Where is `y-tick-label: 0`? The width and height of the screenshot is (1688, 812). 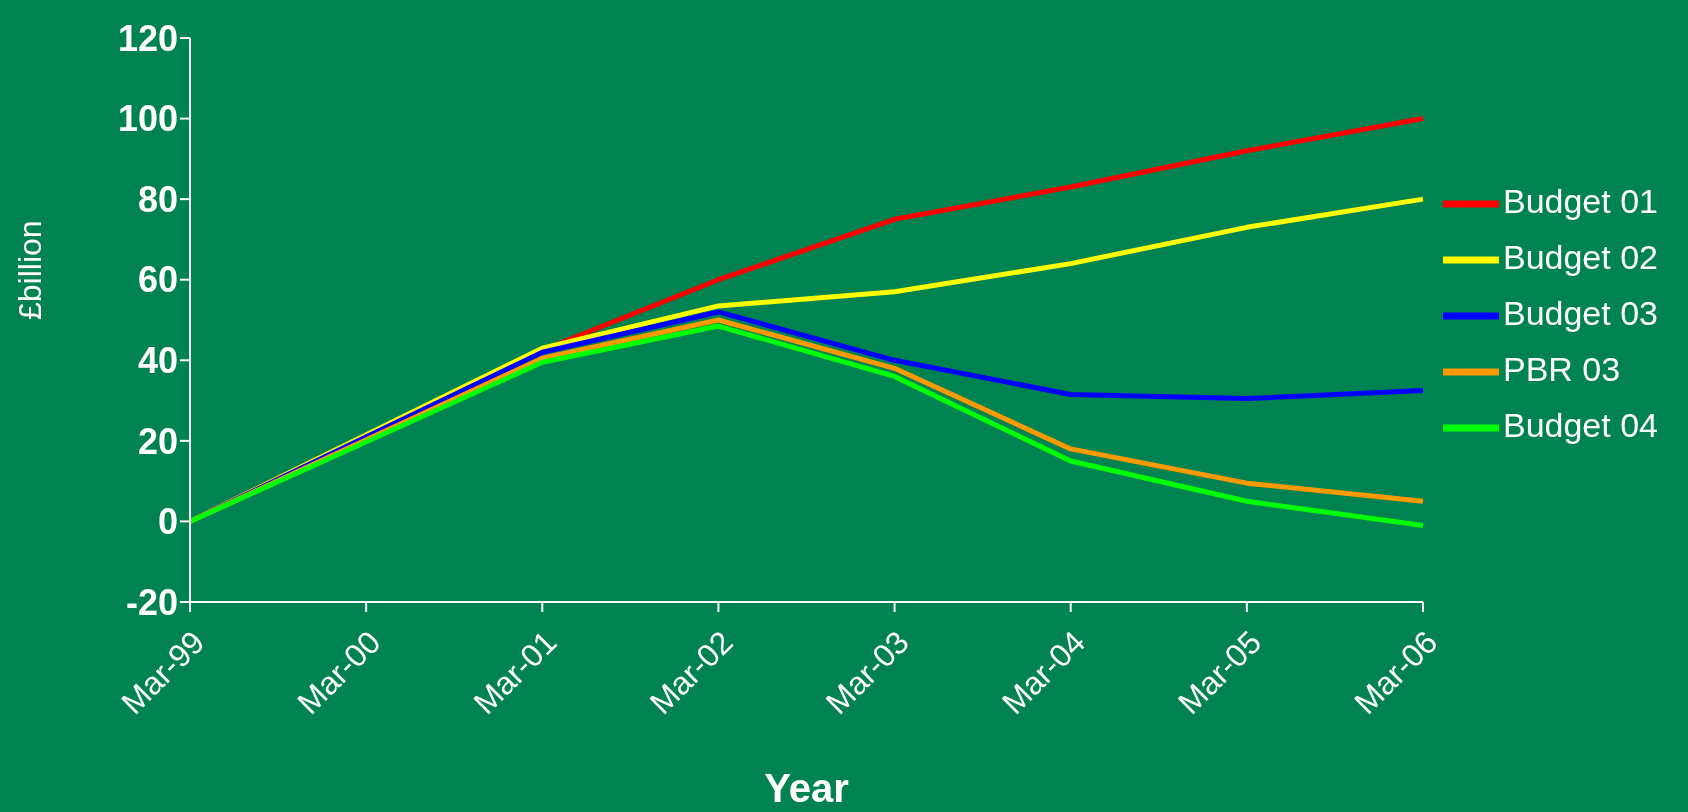
y-tick-label: 0 is located at coordinates (167, 522).